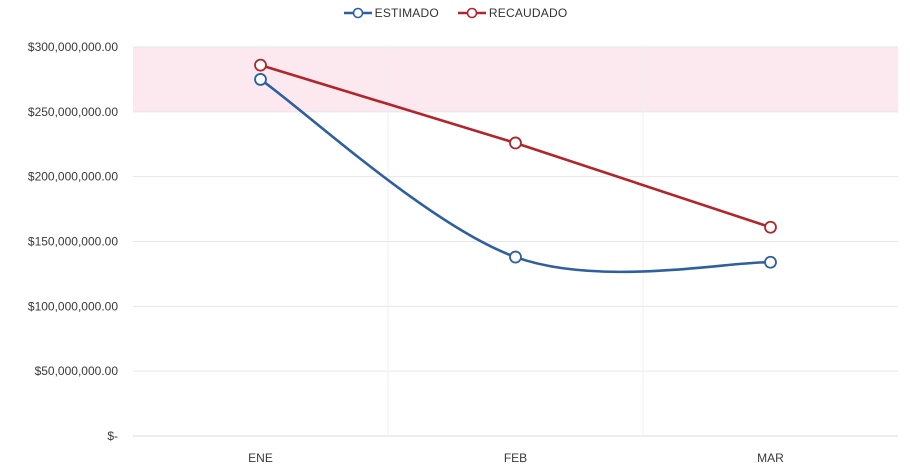 Image resolution: width=910 pixels, height=468 pixels. What do you see at coordinates (112, 436) in the screenshot?
I see `y-tick-label: $-` at bounding box center [112, 436].